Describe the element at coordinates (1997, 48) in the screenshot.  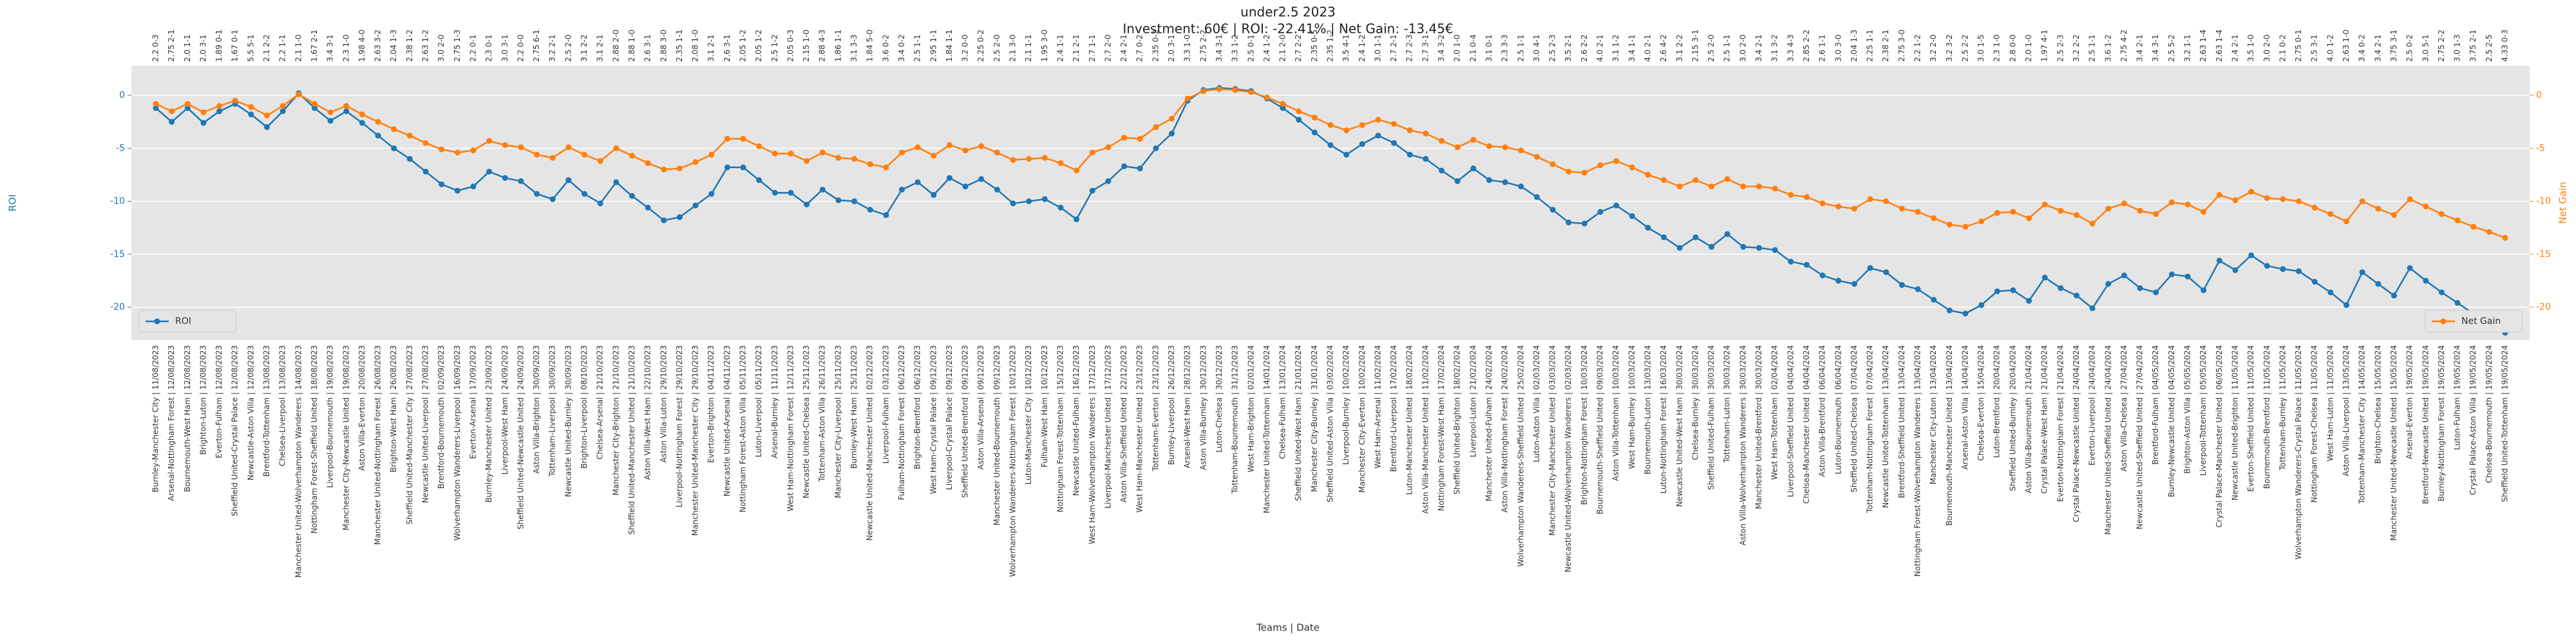
I see `point-label: 2.3 1-0` at that location.